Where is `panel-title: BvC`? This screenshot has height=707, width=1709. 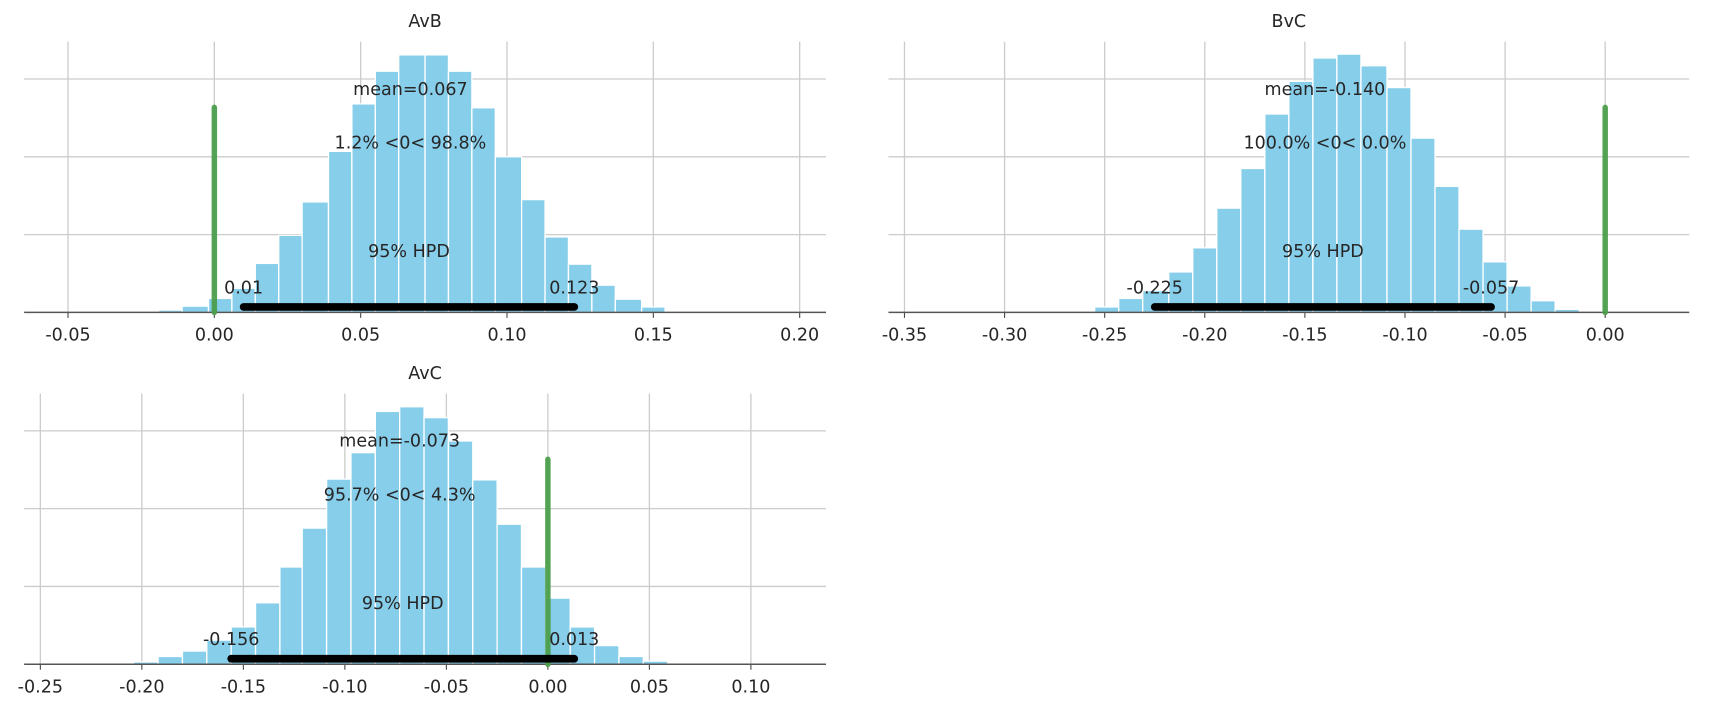 panel-title: BvC is located at coordinates (1289, 22).